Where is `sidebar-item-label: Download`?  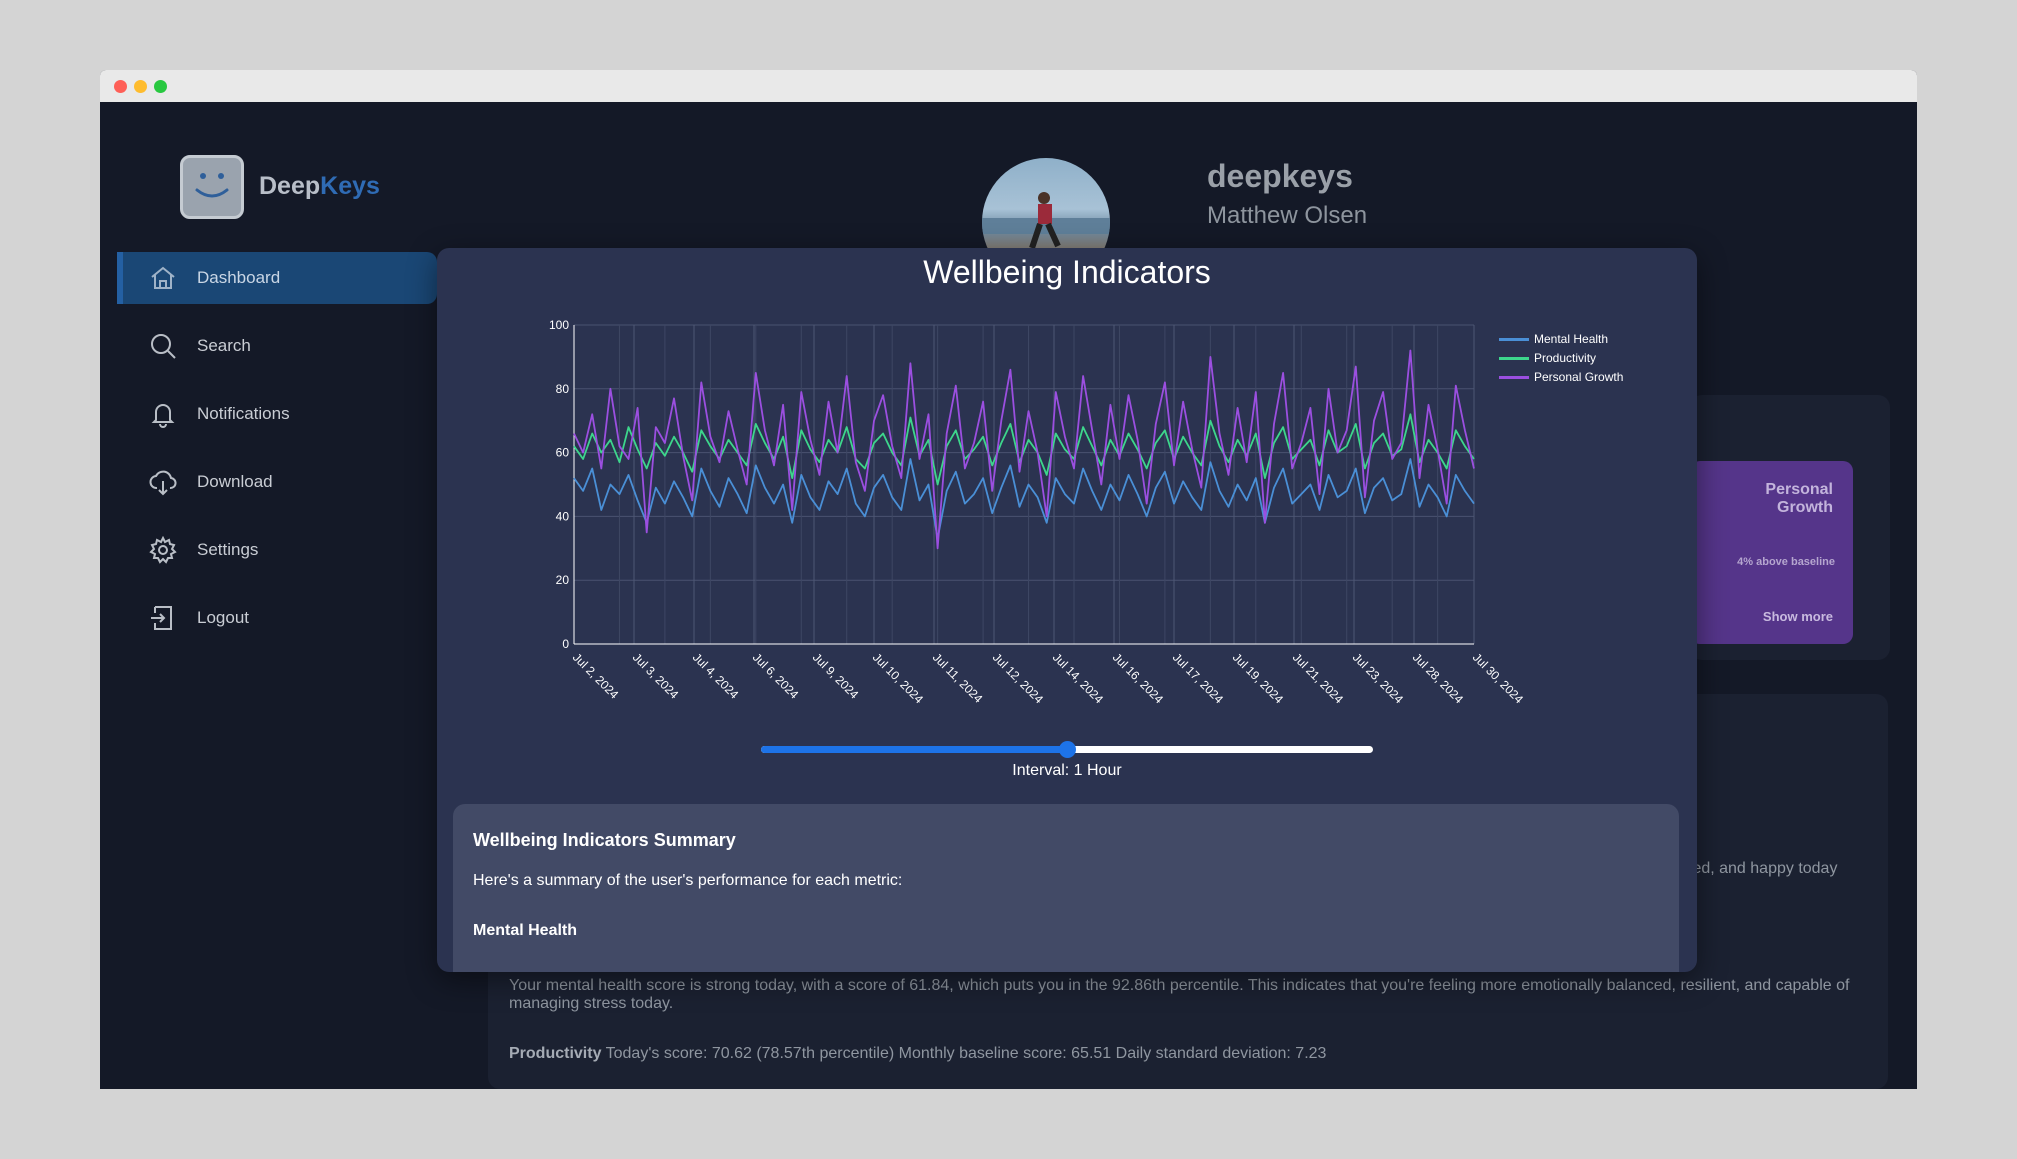 sidebar-item-label: Download is located at coordinates (235, 481).